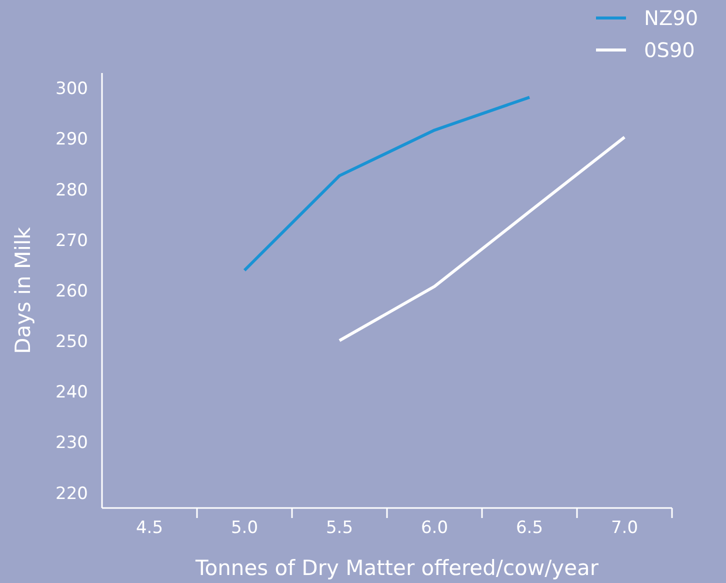  I want to click on x-tick-label: 5.5, so click(340, 528).